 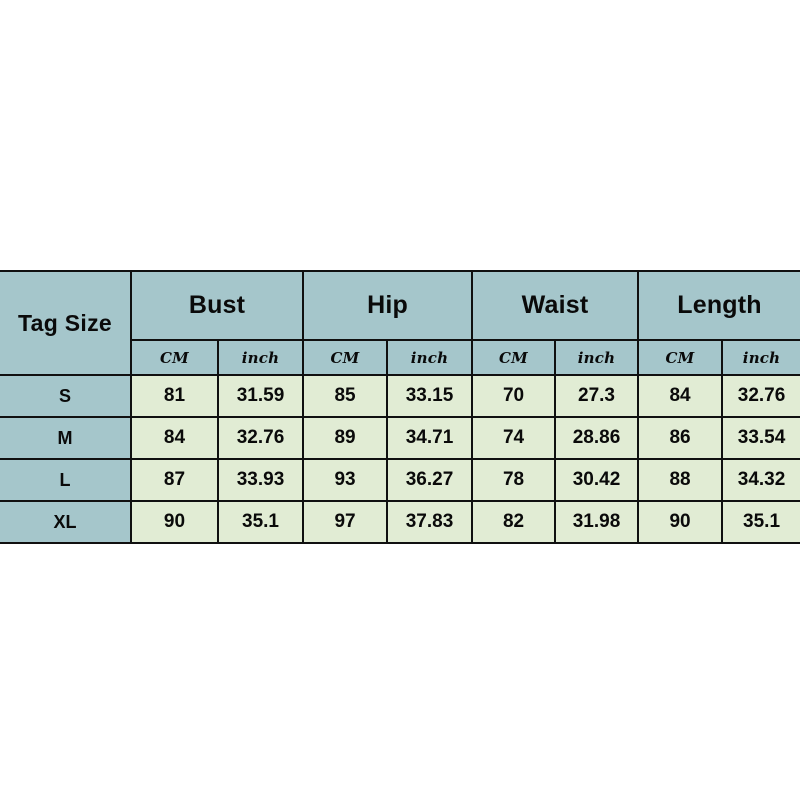 What do you see at coordinates (430, 396) in the screenshot?
I see `cell-hip-inch: 33.15` at bounding box center [430, 396].